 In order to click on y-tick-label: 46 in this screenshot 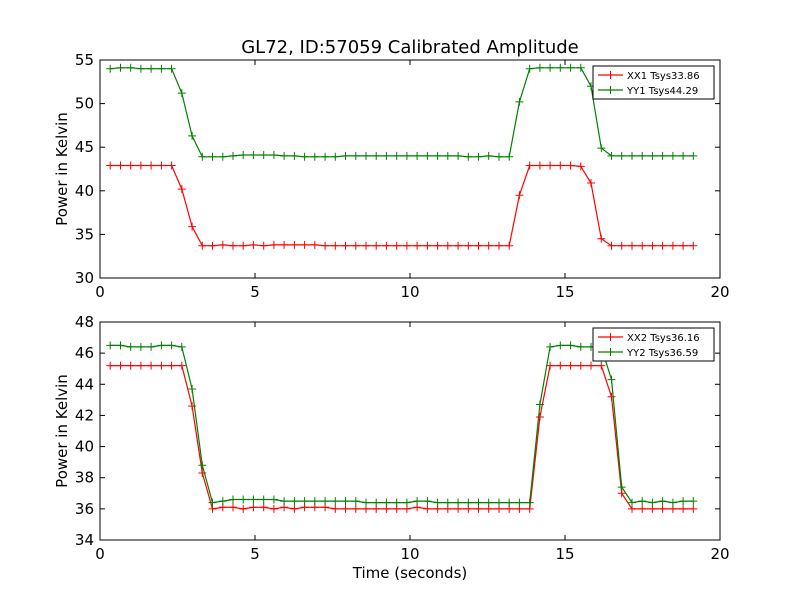, I will do `click(84, 353)`.